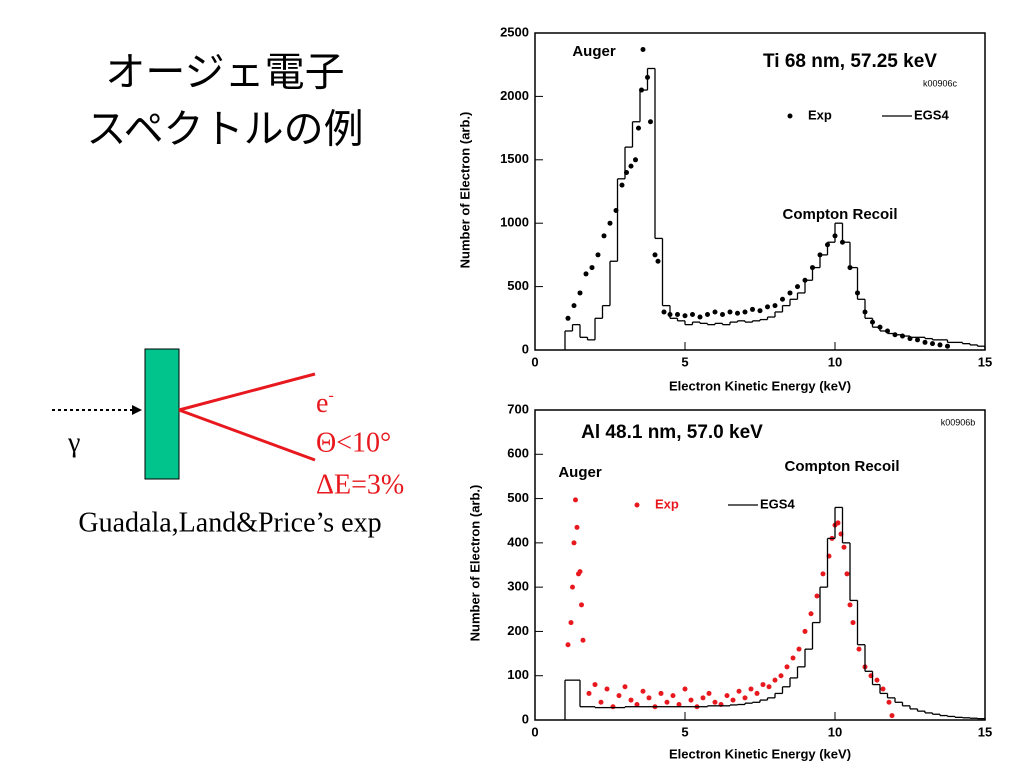 This screenshot has height=768, width=1024. I want to click on y-tick-label: 1500, so click(514, 158).